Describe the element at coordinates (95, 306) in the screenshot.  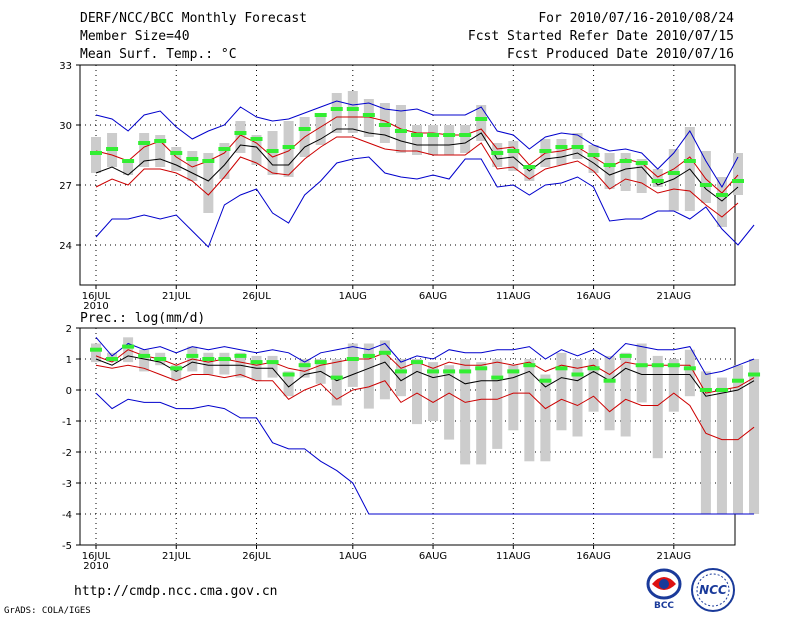
I see `temp-year-label: 2010` at that location.